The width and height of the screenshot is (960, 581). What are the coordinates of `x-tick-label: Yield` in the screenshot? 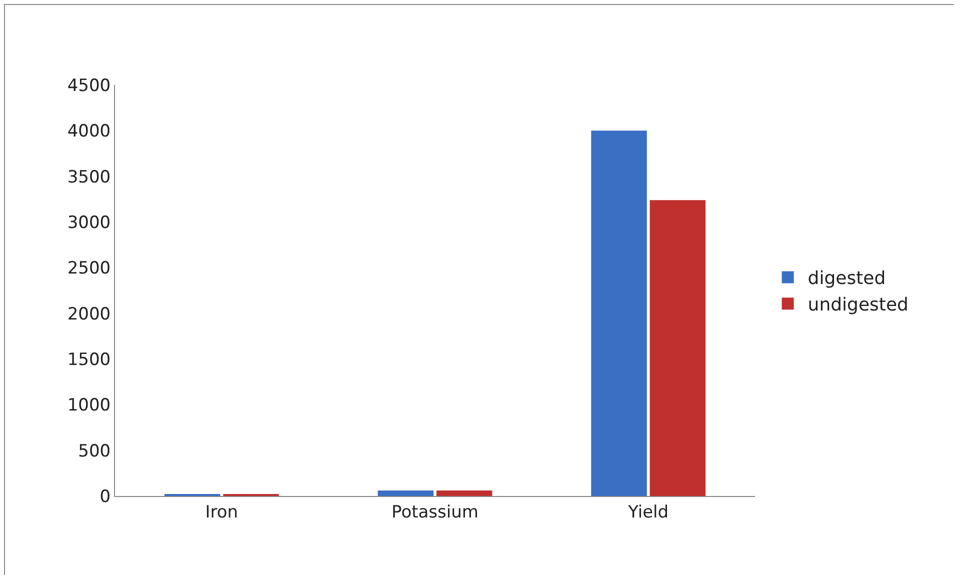 It's located at (648, 512).